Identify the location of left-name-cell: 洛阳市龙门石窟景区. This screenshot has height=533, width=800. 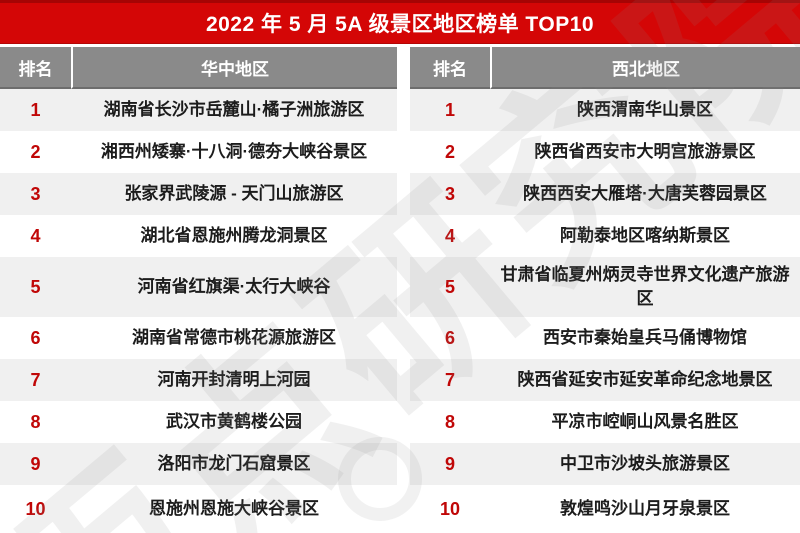
(234, 464).